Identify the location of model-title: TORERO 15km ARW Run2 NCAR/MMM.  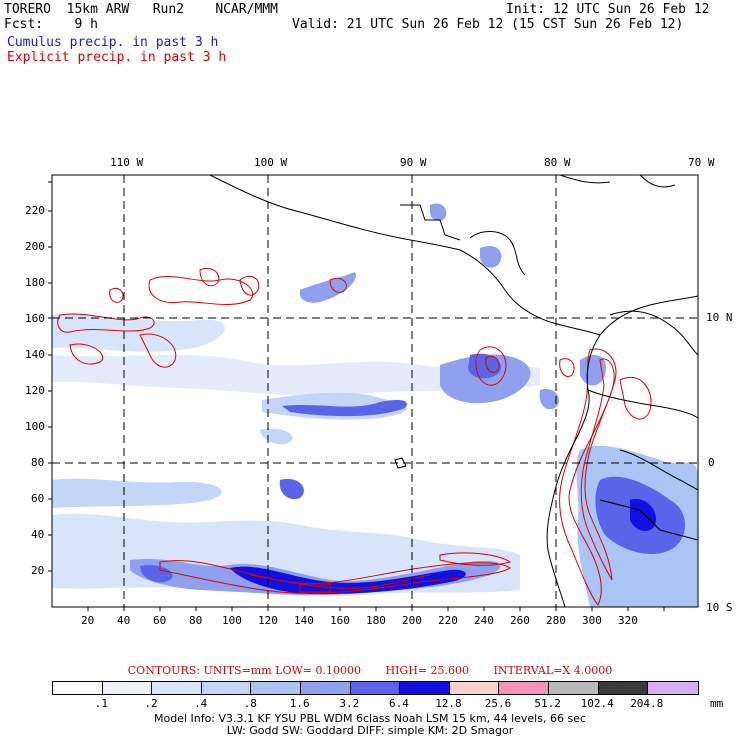
(141, 9).